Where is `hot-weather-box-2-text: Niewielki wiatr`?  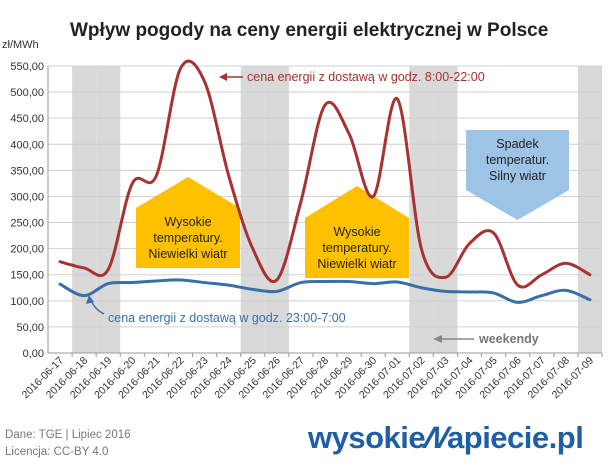 hot-weather-box-2-text: Niewielki wiatr is located at coordinates (356, 264).